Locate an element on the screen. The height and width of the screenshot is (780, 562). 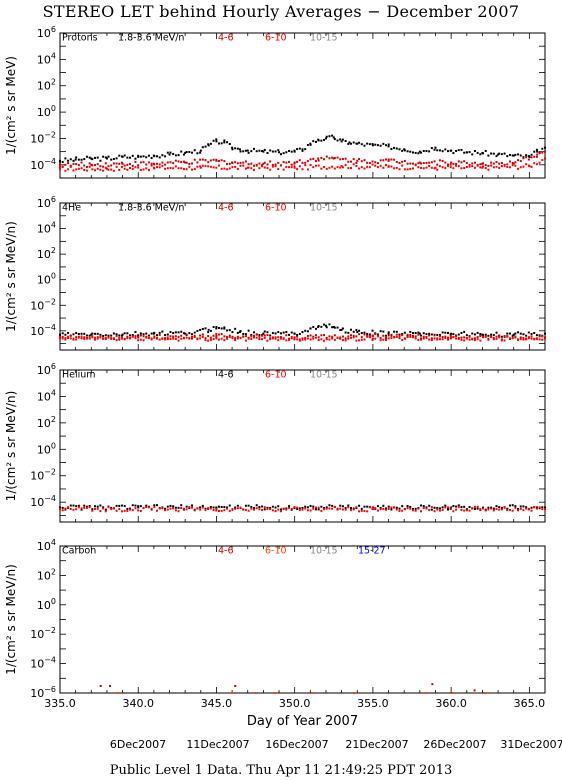
date-label: 21Dec2007 is located at coordinates (377, 744).